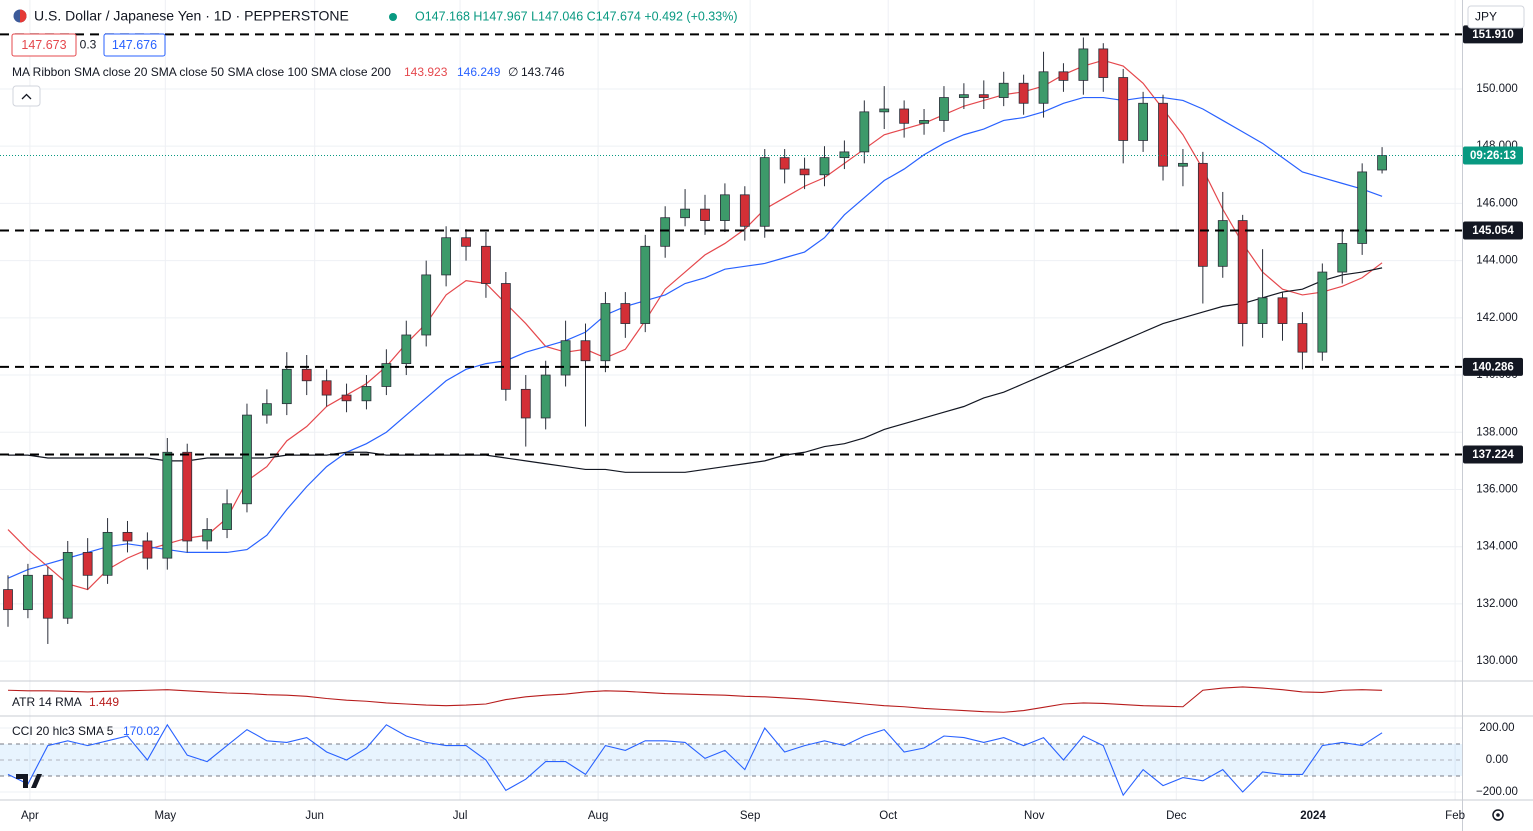 The image size is (1533, 831). Describe the element at coordinates (1486, 17) in the screenshot. I see `currency: JPY` at that location.